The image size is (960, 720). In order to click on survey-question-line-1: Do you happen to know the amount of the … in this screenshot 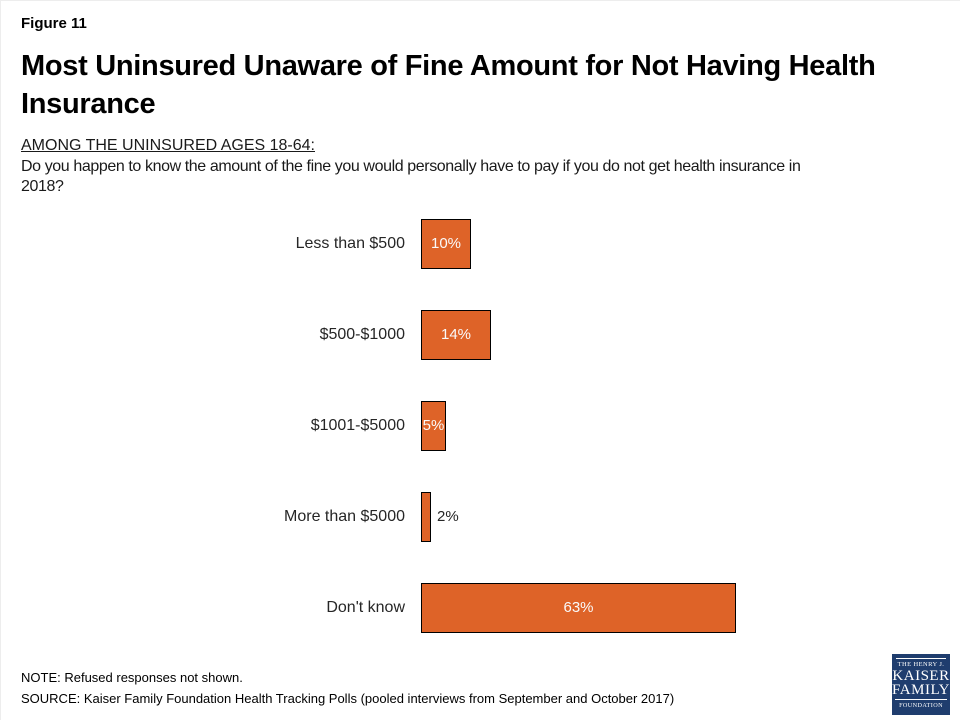, I will do `click(411, 166)`.